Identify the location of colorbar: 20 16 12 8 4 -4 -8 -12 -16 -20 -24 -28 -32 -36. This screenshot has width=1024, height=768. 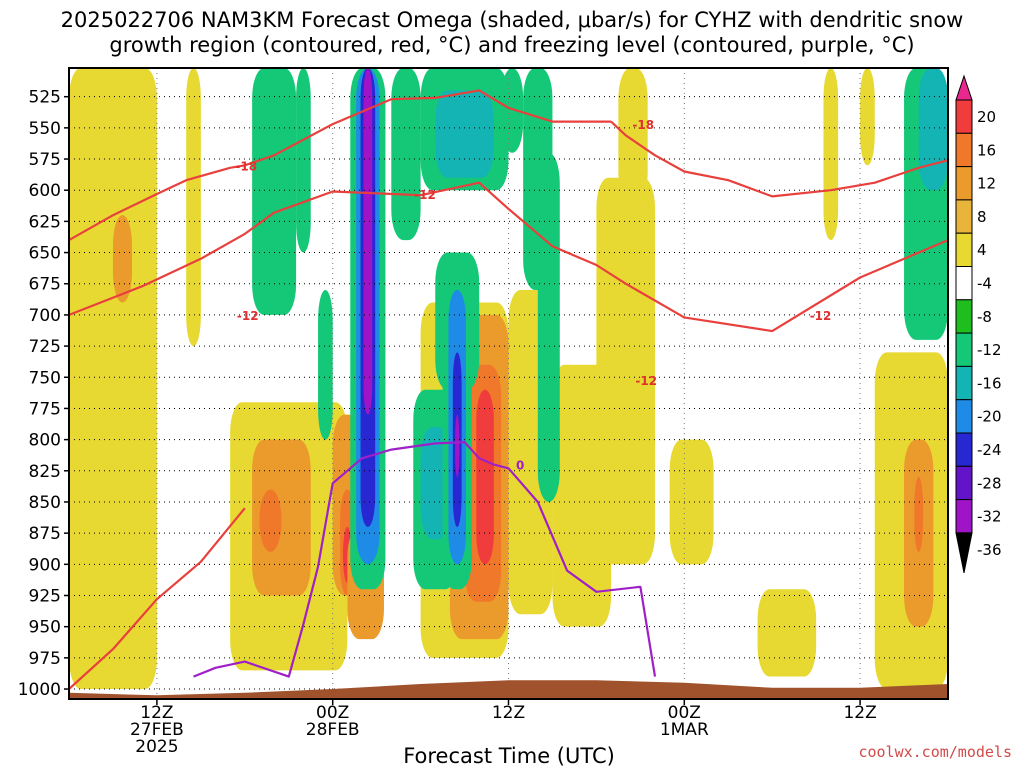
(978, 323).